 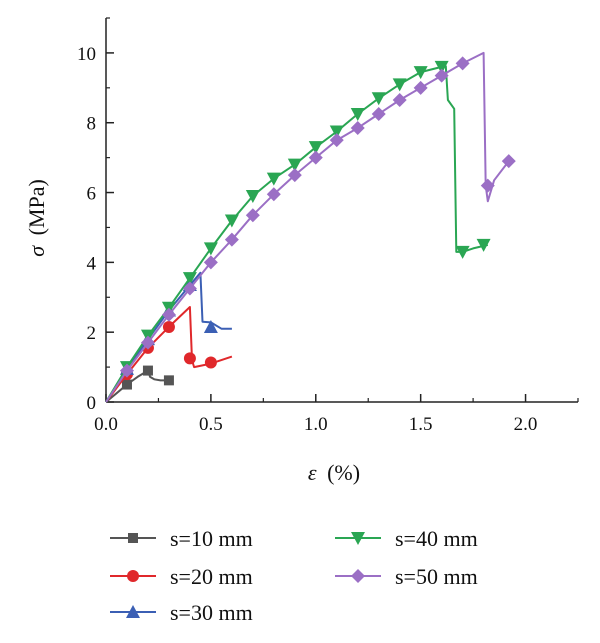 What do you see at coordinates (343, 472) in the screenshot?
I see `x-axis-unit: (%)` at bounding box center [343, 472].